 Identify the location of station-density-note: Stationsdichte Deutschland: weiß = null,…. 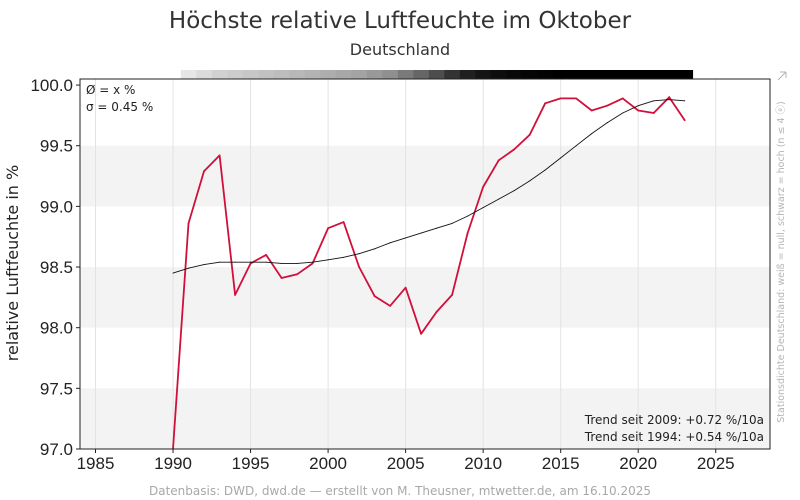
(781, 261).